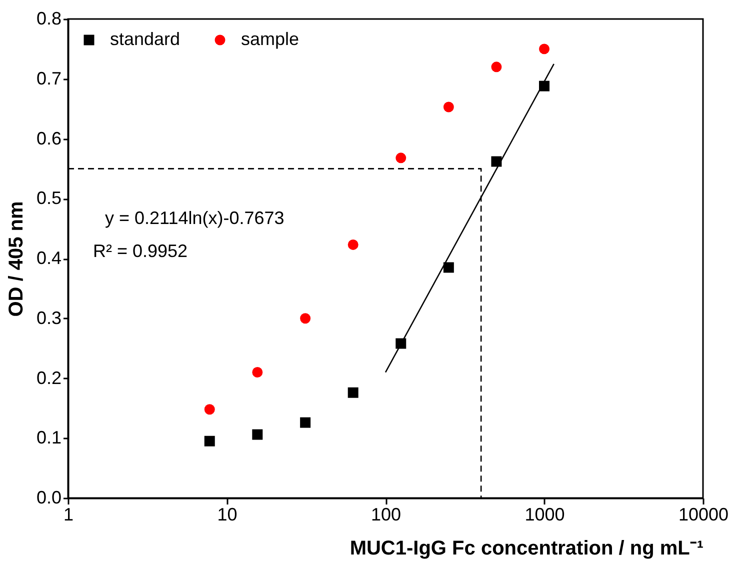  Describe the element at coordinates (49, 258) in the screenshot. I see `y-tick-label: 0.4` at that location.